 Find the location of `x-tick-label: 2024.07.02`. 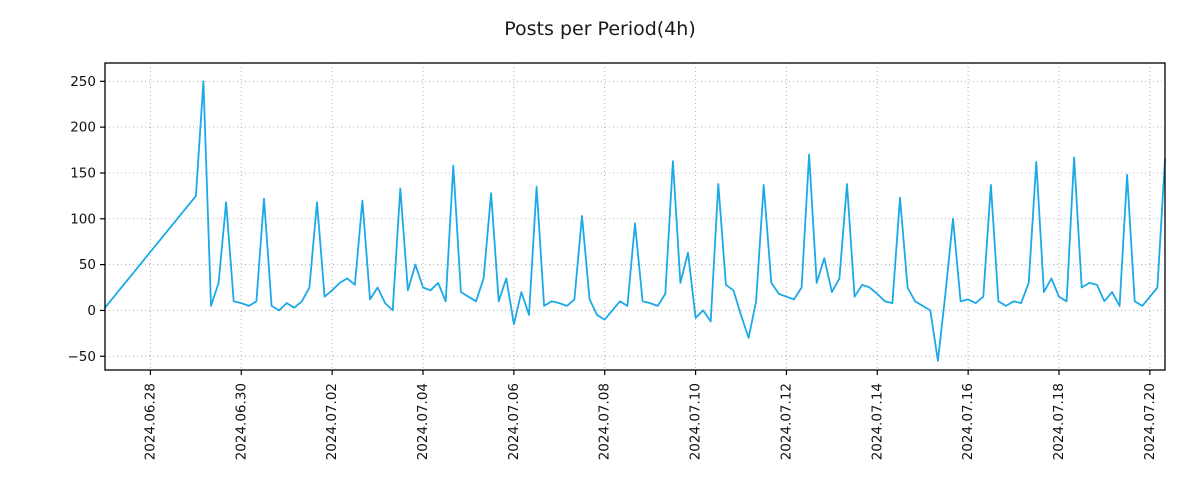

x-tick-label: 2024.07.02 is located at coordinates (332, 421).